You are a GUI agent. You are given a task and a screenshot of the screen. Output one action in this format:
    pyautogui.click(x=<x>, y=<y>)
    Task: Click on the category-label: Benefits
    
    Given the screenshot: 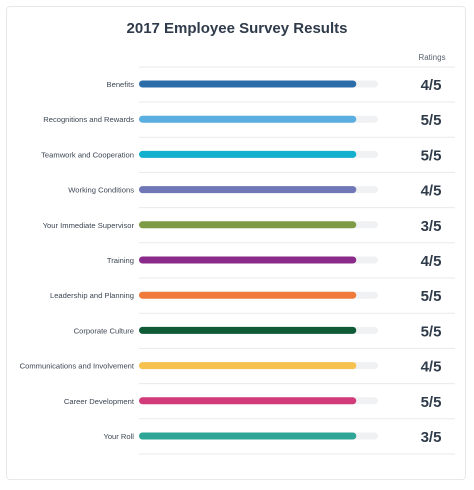 What is the action you would take?
    pyautogui.click(x=121, y=84)
    